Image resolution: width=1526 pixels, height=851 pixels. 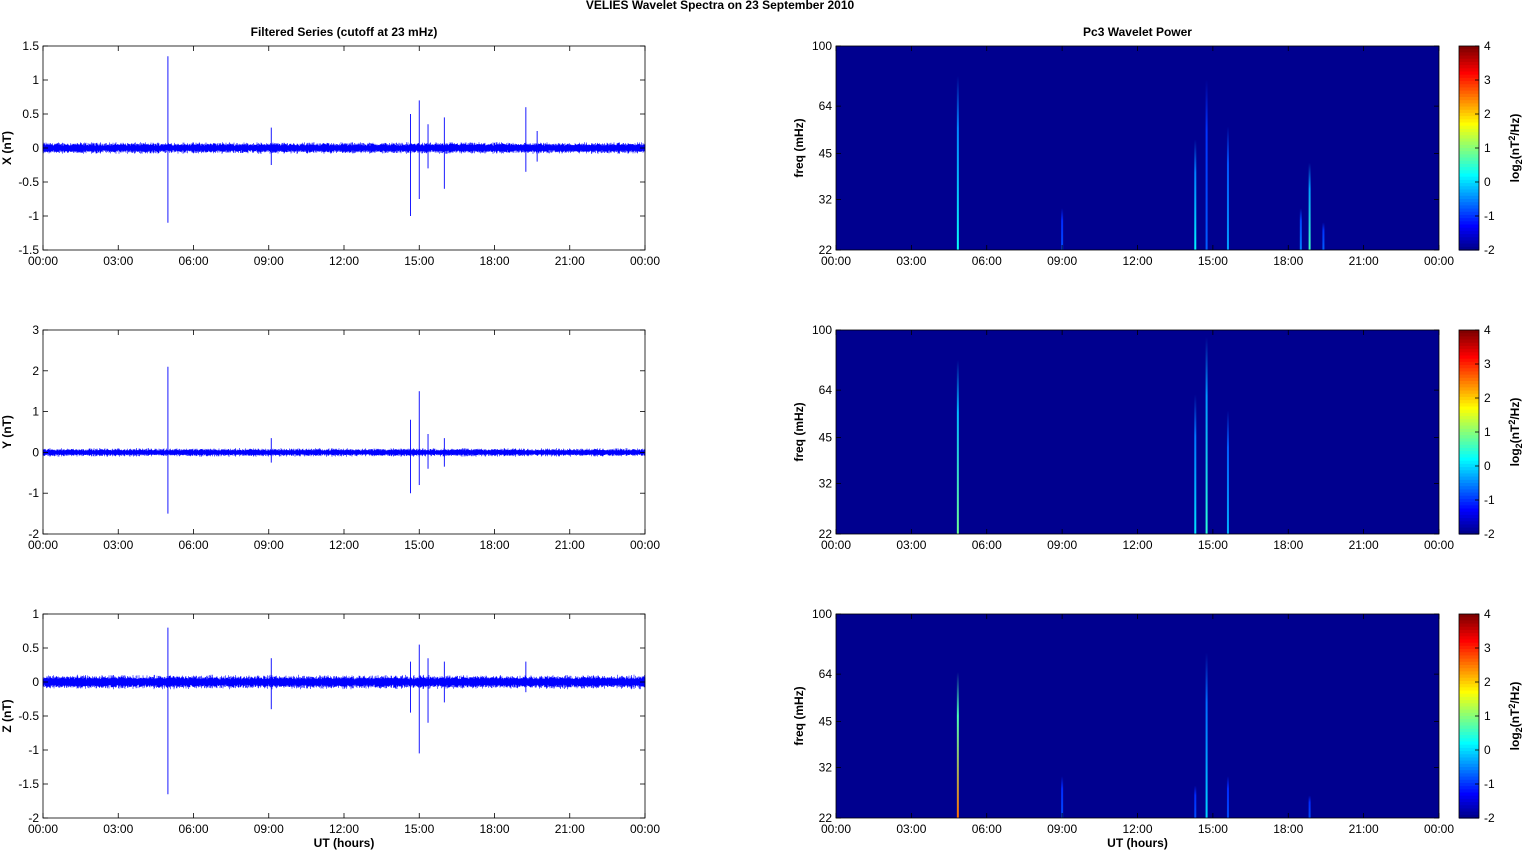 I want to click on colorbar-label-part: log, so click(x=1515, y=457).